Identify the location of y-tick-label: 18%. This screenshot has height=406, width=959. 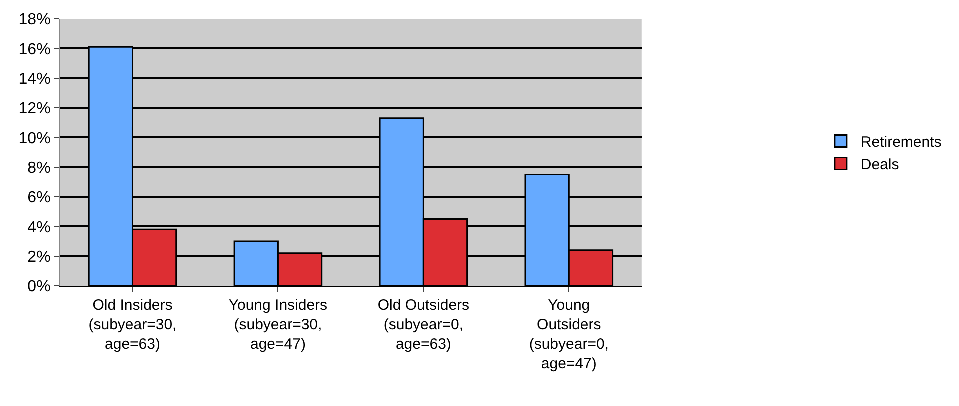
(34, 20).